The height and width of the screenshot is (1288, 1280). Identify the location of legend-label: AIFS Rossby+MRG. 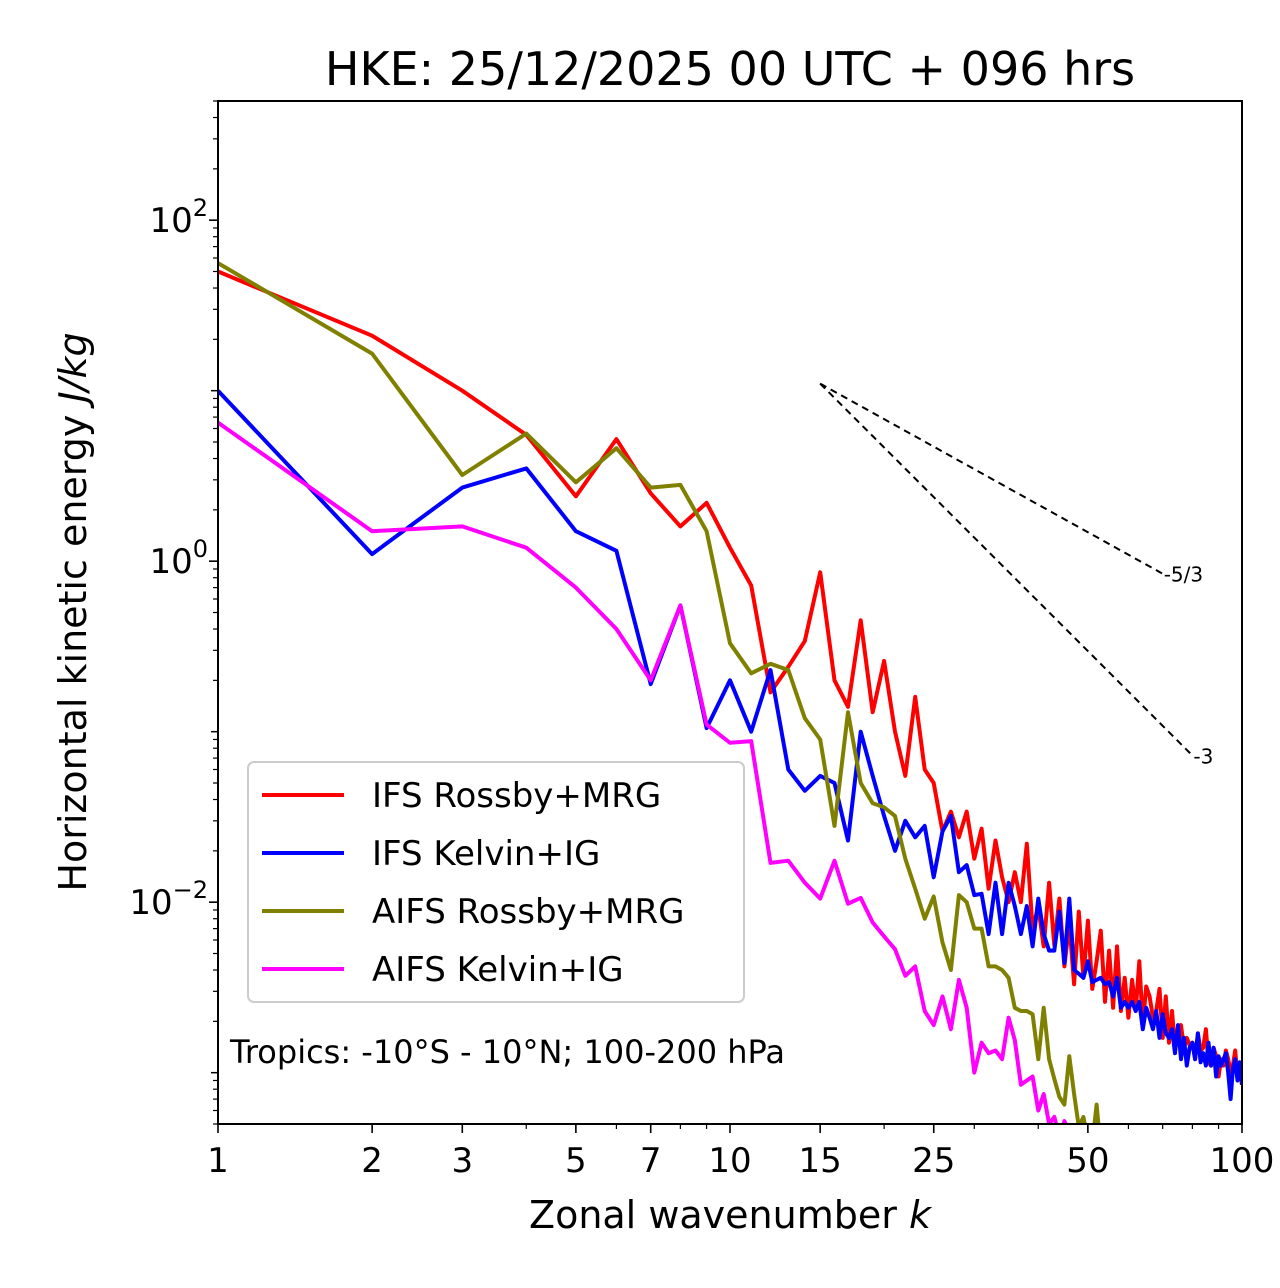
(528, 912).